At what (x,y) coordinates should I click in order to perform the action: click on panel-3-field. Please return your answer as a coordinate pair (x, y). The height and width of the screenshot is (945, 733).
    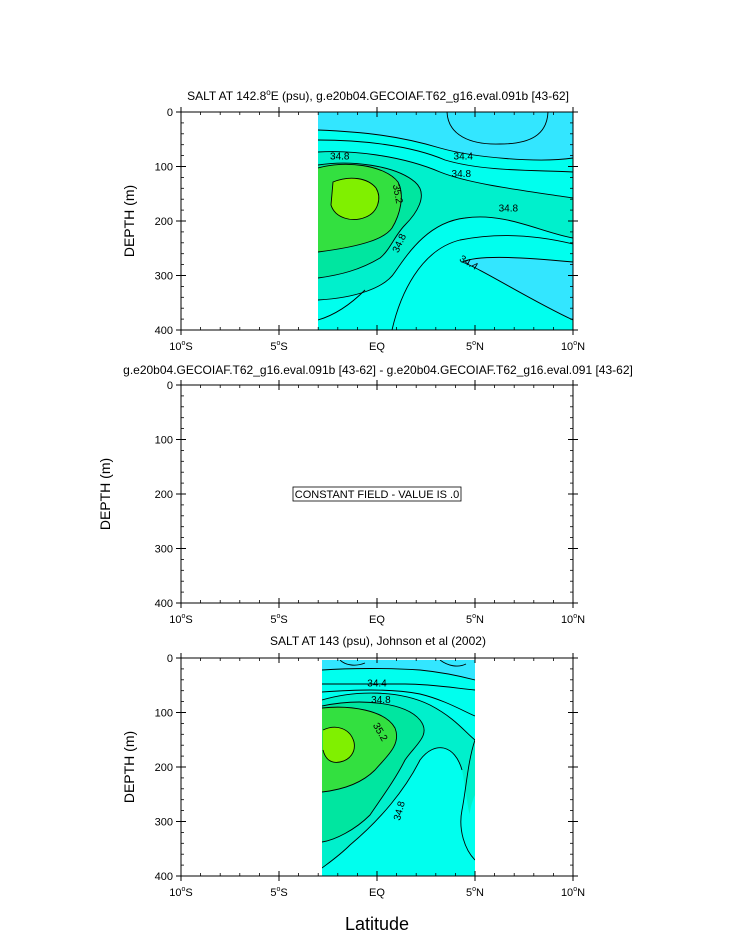
    Looking at the image, I should click on (398, 768).